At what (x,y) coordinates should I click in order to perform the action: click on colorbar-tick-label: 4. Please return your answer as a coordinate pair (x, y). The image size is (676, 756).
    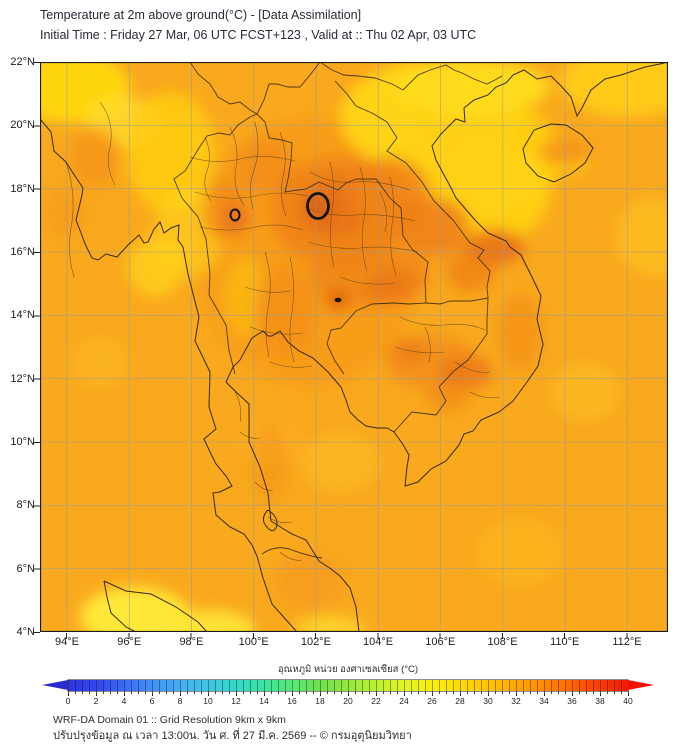
    Looking at the image, I should click on (124, 701).